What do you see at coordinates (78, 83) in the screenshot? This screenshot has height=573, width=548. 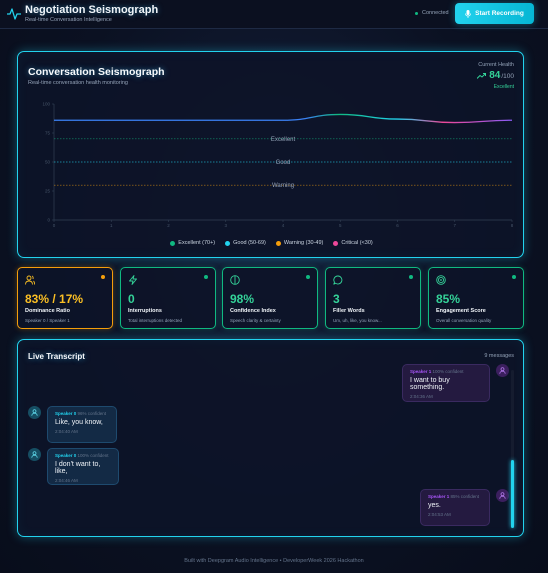 I see `seismograph-subtitle: Real-time conversation health monitoring` at bounding box center [78, 83].